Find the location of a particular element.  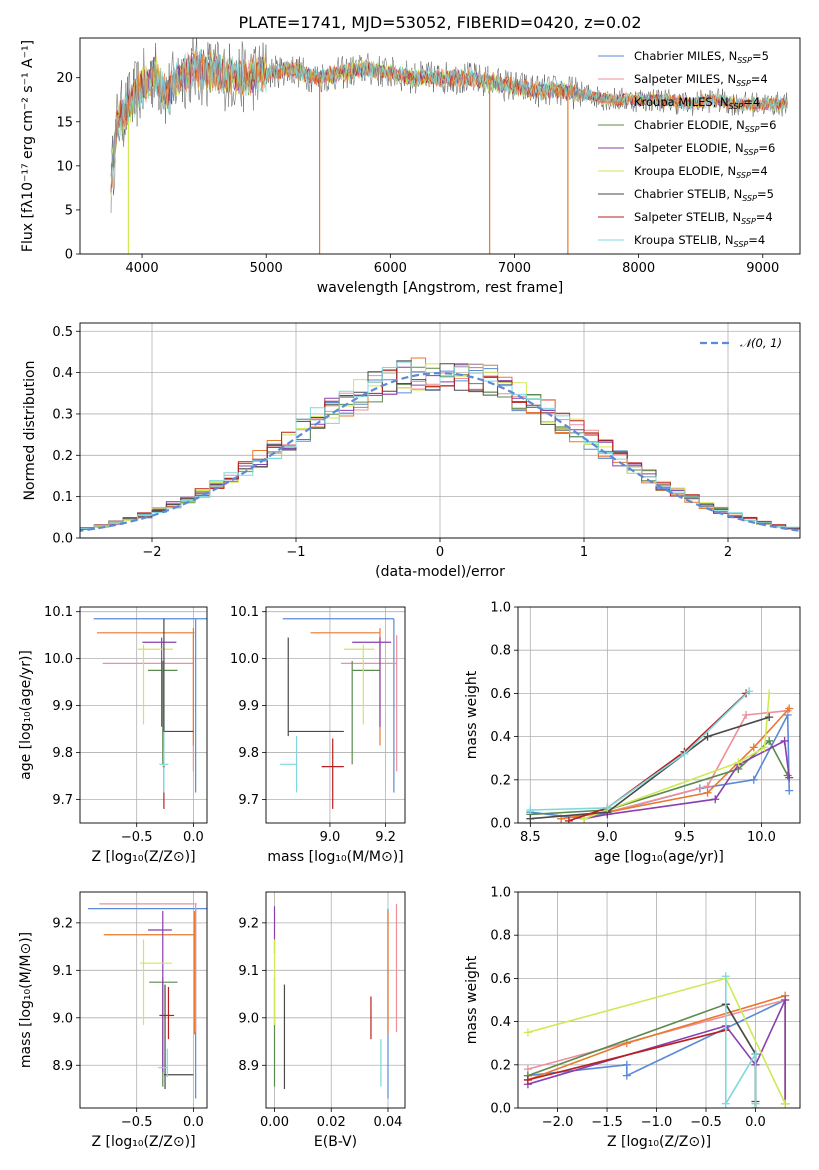

y-tick-label: 9.1 is located at coordinates (248, 971).